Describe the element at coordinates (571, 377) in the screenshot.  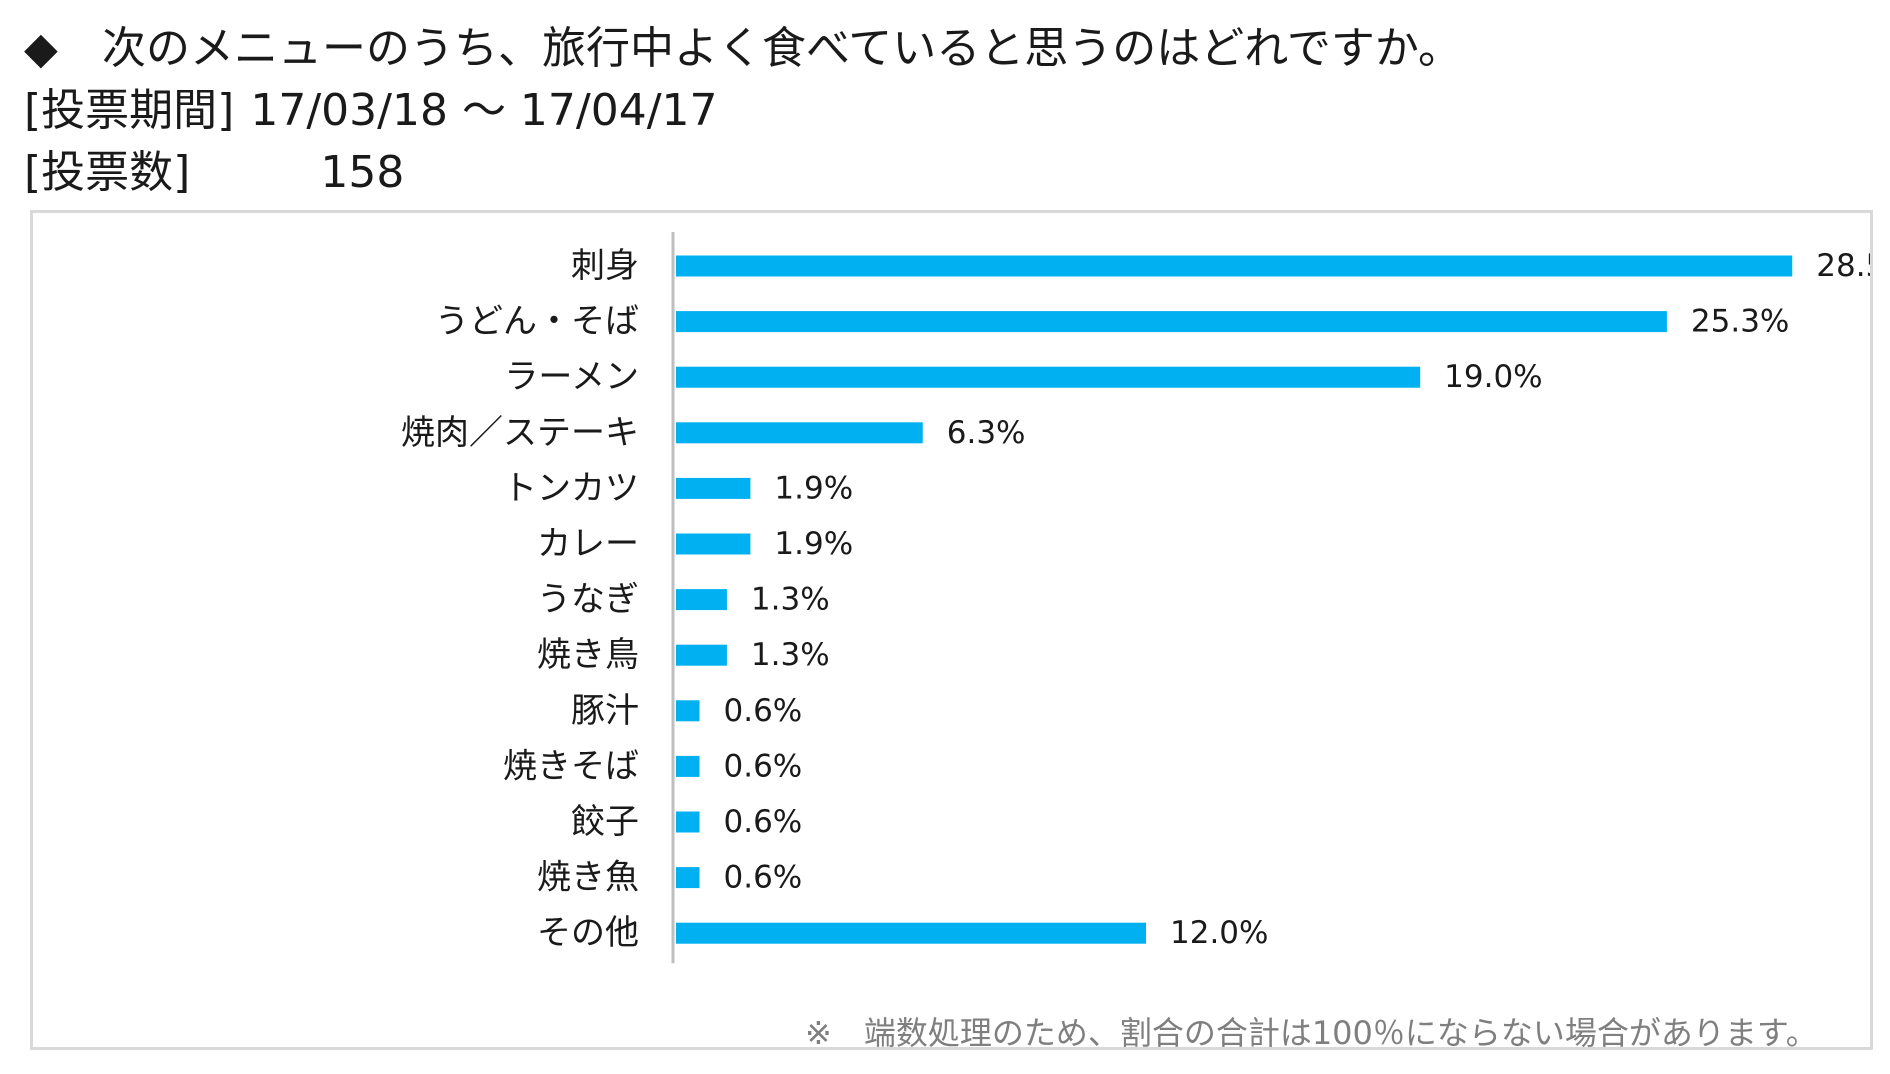
I see `category-label: ラーメン` at that location.